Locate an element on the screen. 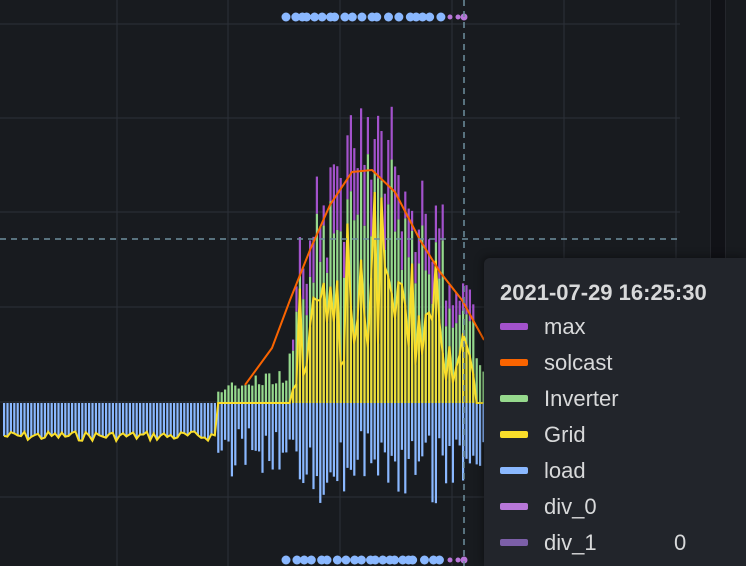 This screenshot has height=566, width=746. tooltip-series-value: 0 is located at coordinates (680, 542).